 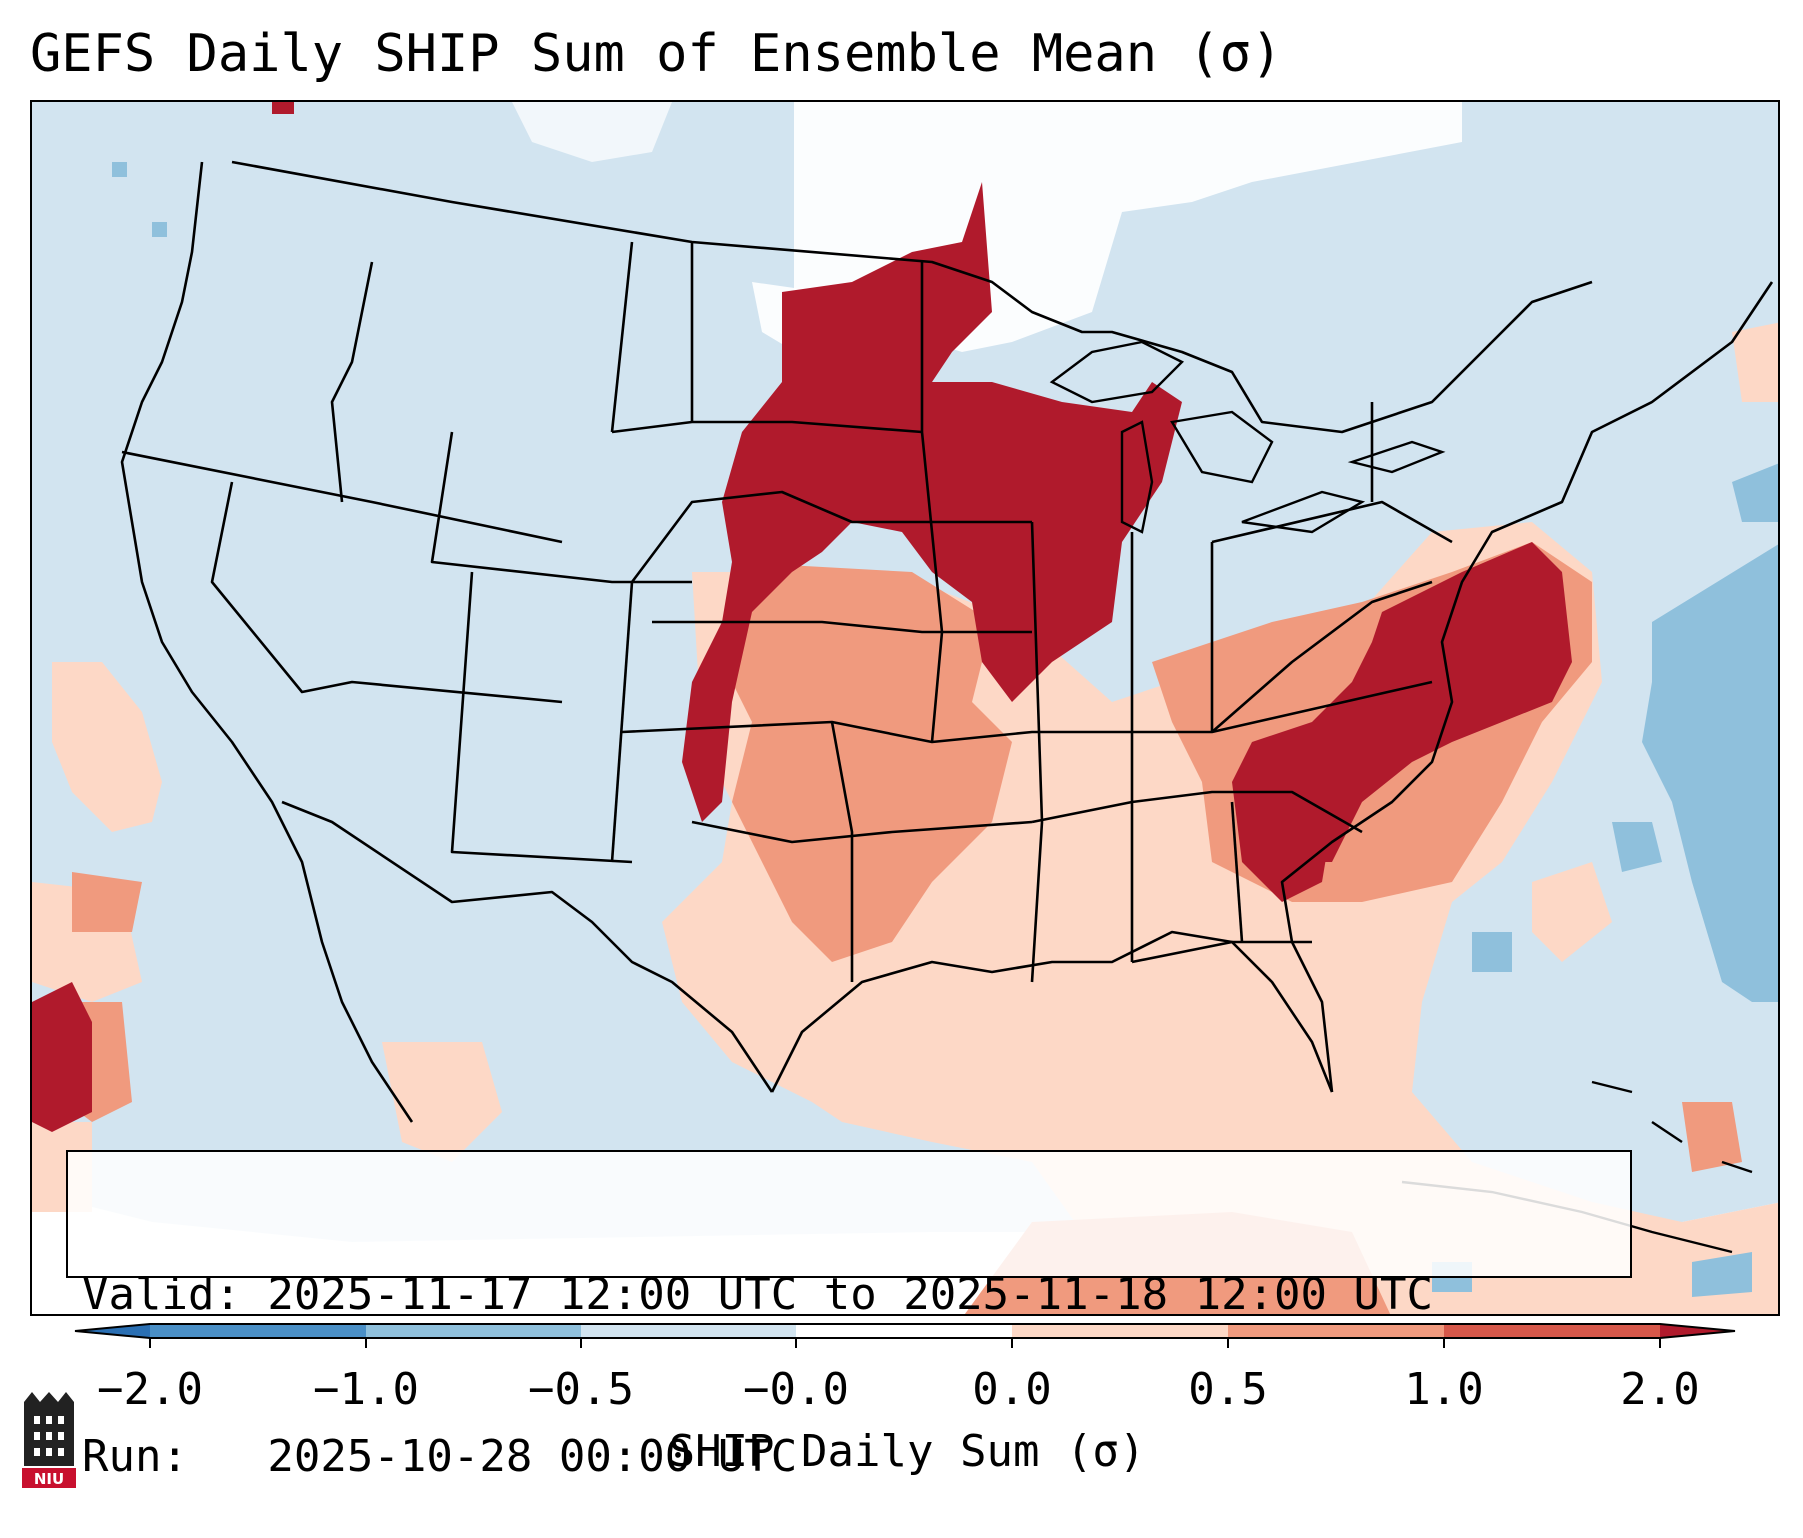 What do you see at coordinates (1247, 437) in the screenshot?
I see `great-lakes` at bounding box center [1247, 437].